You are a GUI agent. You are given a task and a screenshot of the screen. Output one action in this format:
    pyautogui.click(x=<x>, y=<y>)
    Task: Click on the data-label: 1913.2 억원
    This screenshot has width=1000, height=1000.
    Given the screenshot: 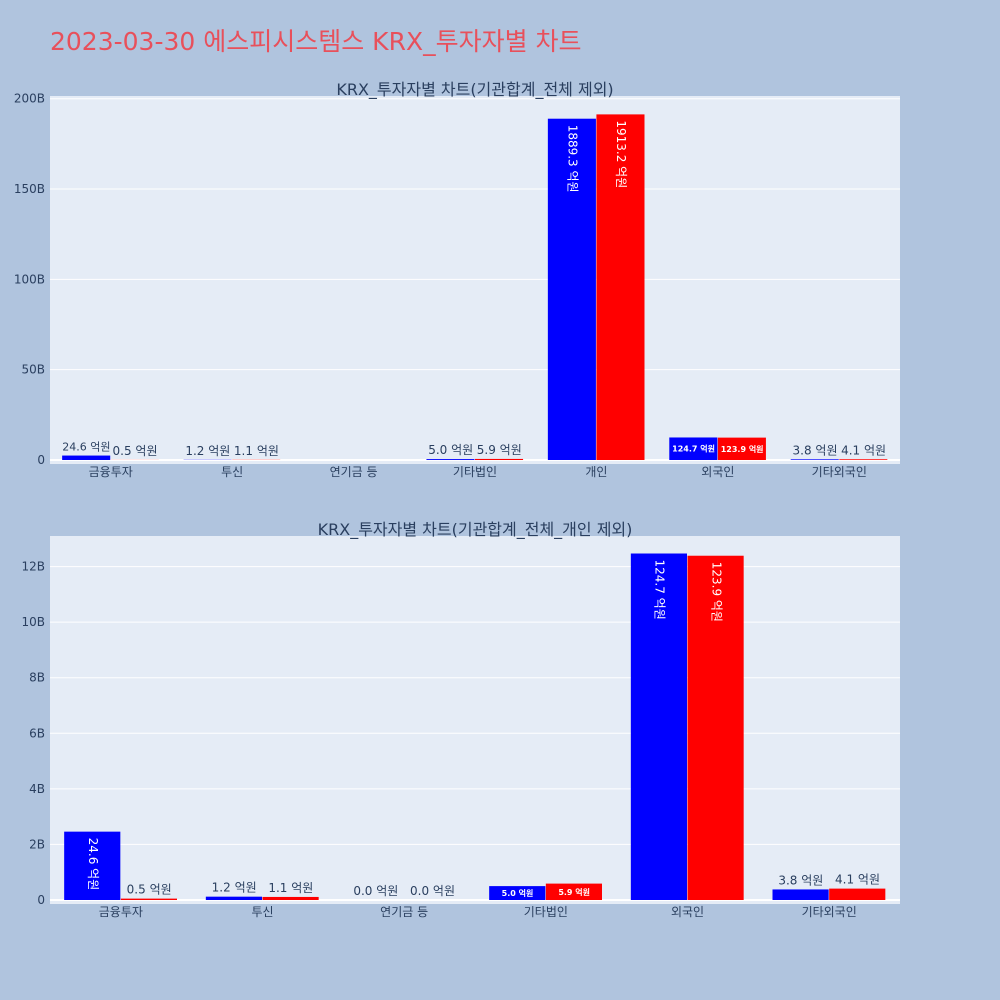 What is the action you would take?
    pyautogui.click(x=621, y=154)
    